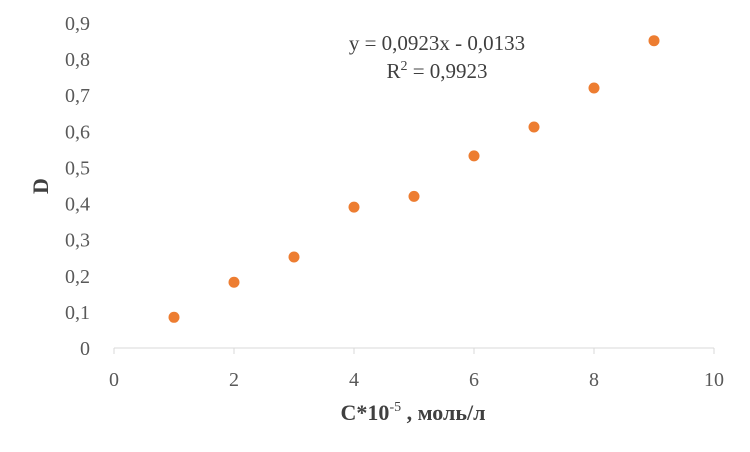  What do you see at coordinates (40, 186) in the screenshot?
I see `y-axis-title: D` at bounding box center [40, 186].